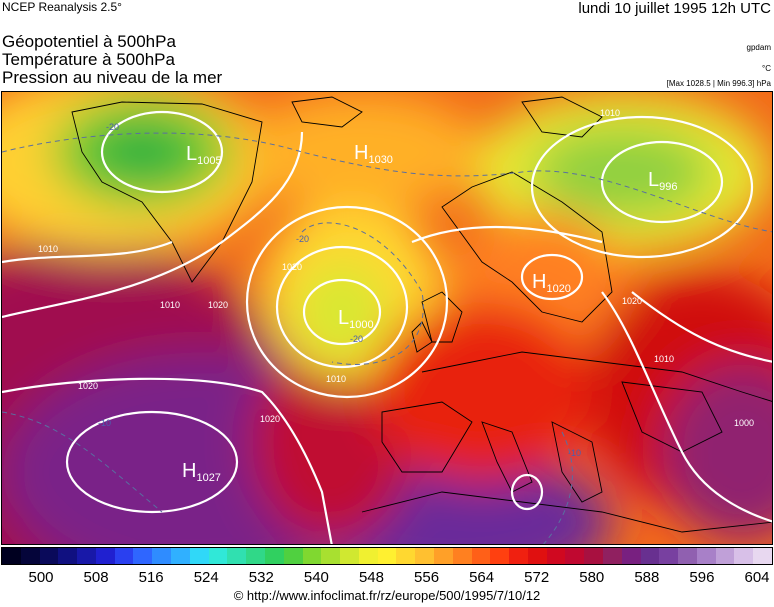 Image resolution: width=774 pixels, height=607 pixels. What do you see at coordinates (261, 577) in the screenshot?
I see `scale-tick-label: 532` at bounding box center [261, 577].